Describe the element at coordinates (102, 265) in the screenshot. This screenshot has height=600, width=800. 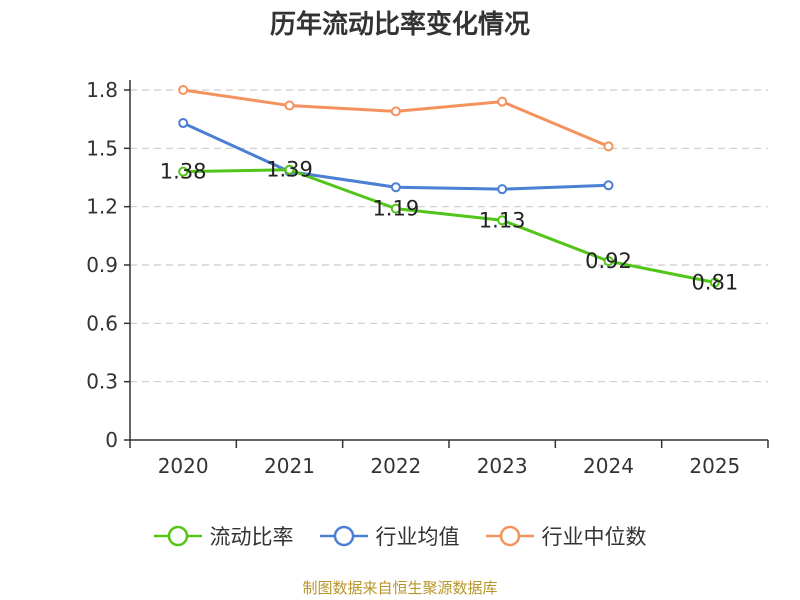
I see `y-tick-label: 0.9` at that location.